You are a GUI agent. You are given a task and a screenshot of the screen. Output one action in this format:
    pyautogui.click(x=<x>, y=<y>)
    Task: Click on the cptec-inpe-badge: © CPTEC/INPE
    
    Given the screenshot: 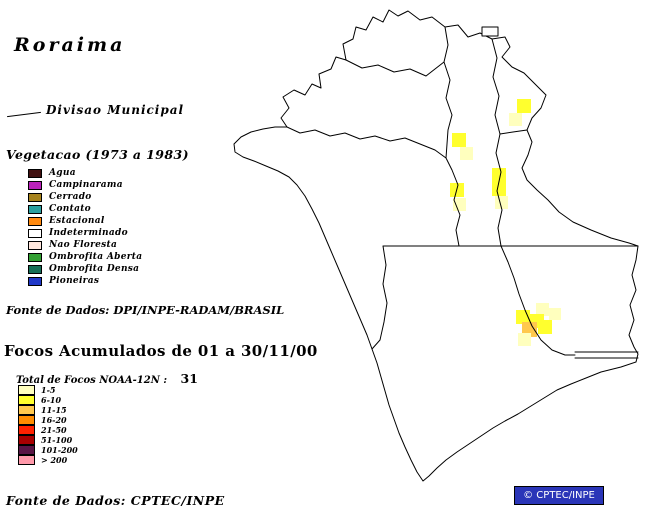 What is the action you would take?
    pyautogui.click(x=559, y=495)
    